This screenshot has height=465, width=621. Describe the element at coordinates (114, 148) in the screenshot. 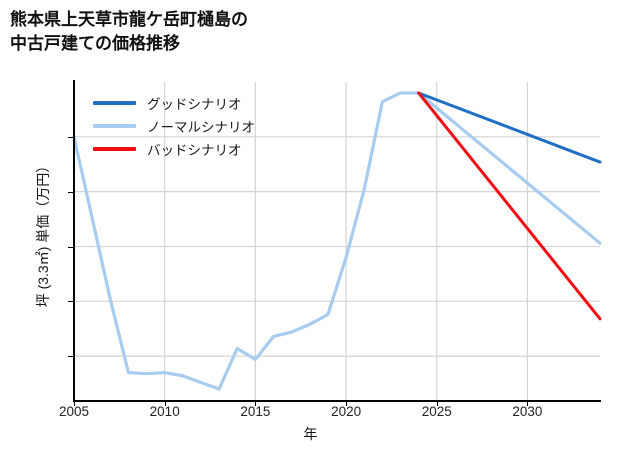

I see `legend-swatch-bad` at that location.